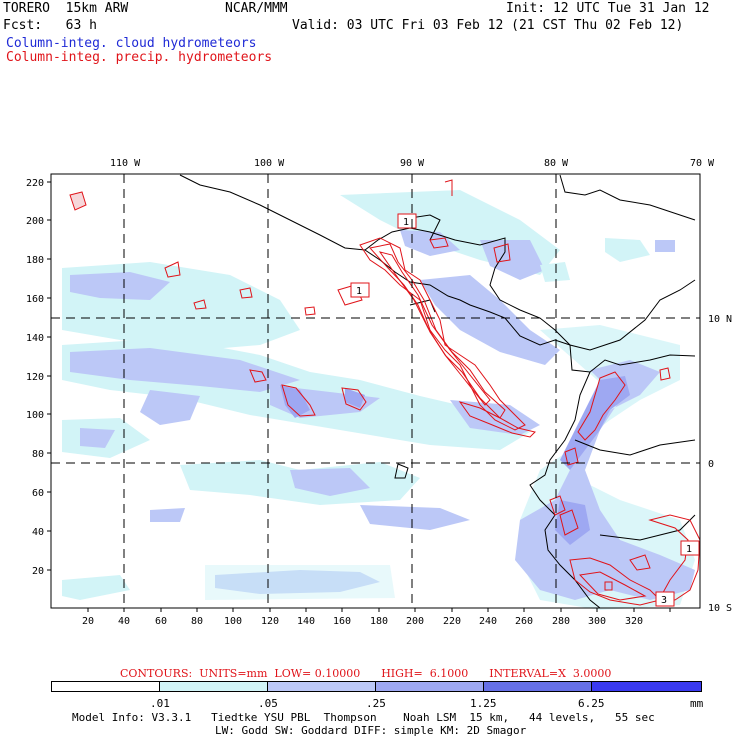 The height and width of the screenshot is (740, 740). What do you see at coordinates (306, 621) in the screenshot?
I see `x-tick-label: 140` at bounding box center [306, 621].